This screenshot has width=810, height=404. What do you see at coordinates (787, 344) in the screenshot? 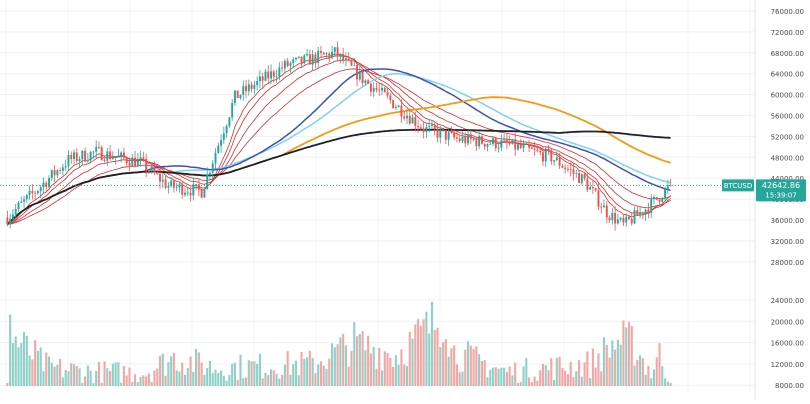
I see `volume-tick-label: 16000.00` at bounding box center [787, 344].